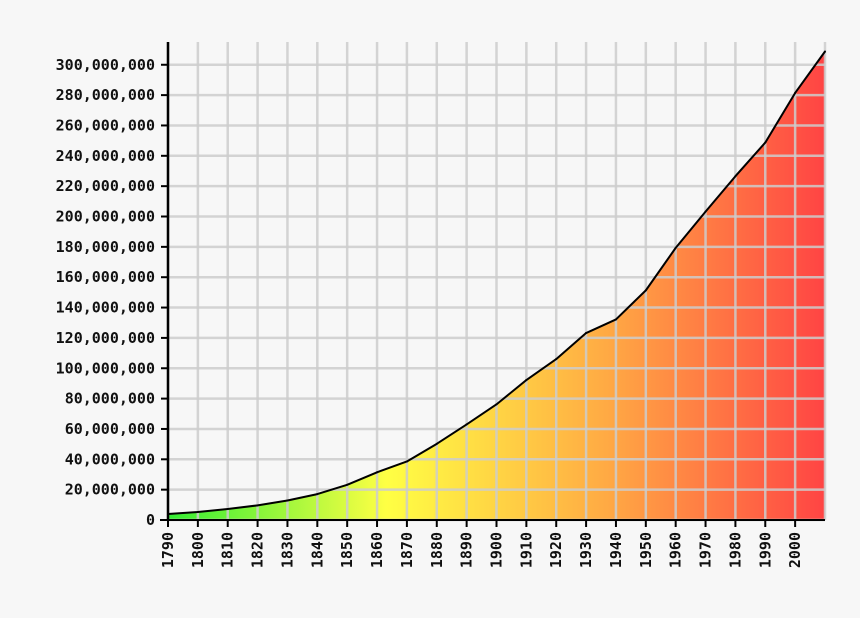 The image size is (860, 618). Describe the element at coordinates (616, 550) in the screenshot. I see `x-tick-label: 1940` at that location.